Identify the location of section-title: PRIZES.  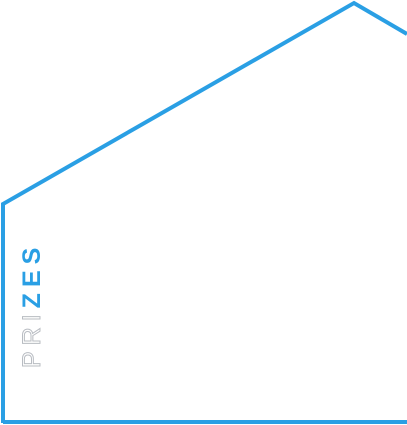
(32, 305).